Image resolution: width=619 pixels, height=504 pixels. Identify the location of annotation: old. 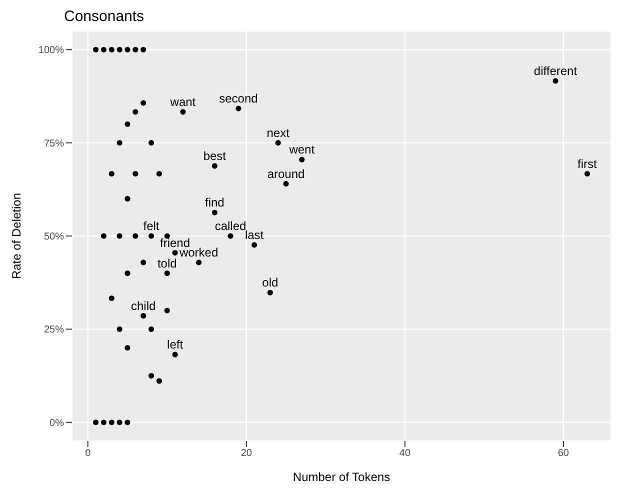
(270, 283).